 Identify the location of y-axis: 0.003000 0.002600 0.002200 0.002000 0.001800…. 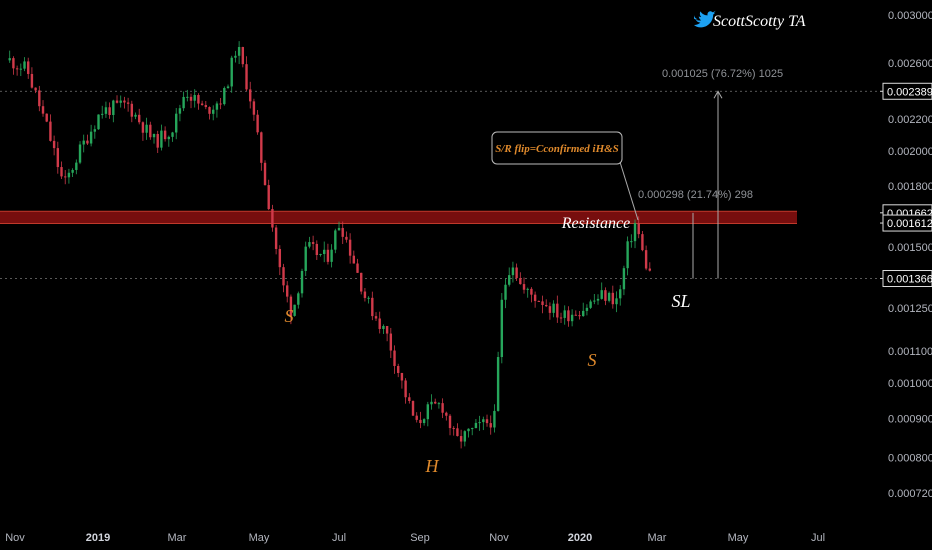
(906, 255).